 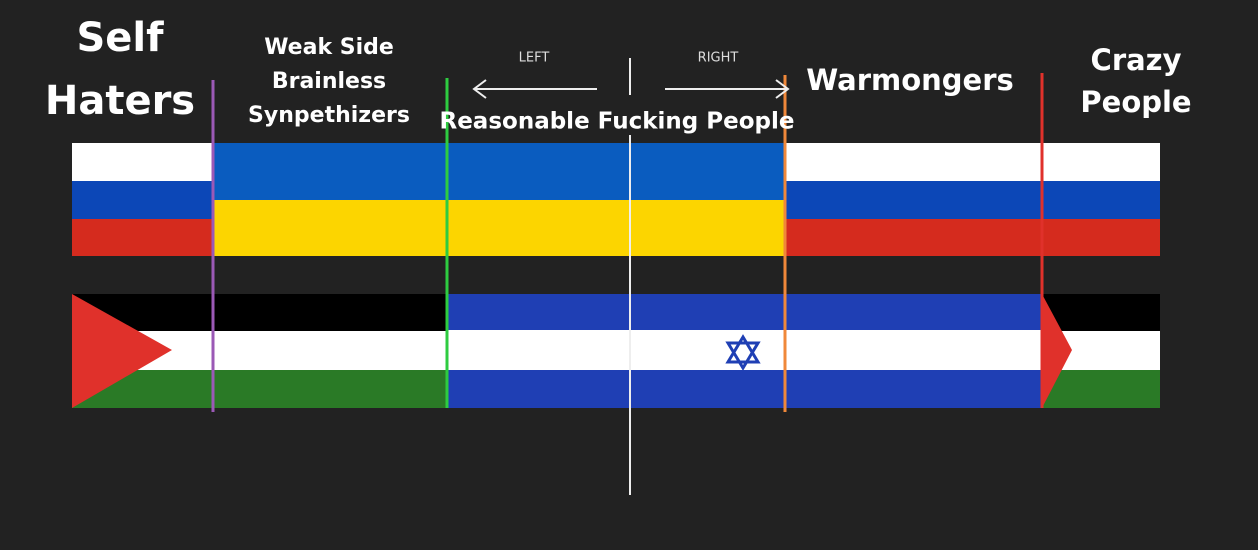 What do you see at coordinates (329, 115) in the screenshot?
I see `label: Synpethizers` at bounding box center [329, 115].